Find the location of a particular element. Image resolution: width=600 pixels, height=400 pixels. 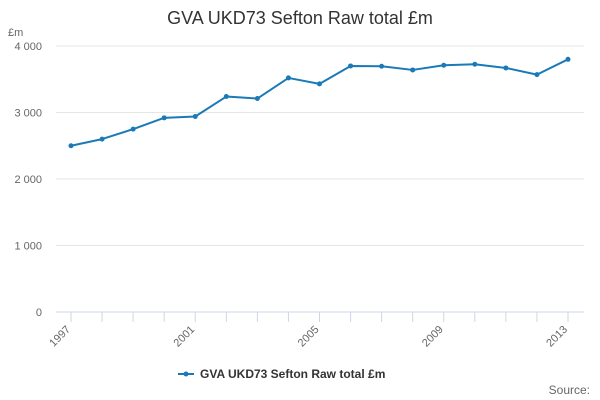

y-tick-label: 0 is located at coordinates (39, 313).